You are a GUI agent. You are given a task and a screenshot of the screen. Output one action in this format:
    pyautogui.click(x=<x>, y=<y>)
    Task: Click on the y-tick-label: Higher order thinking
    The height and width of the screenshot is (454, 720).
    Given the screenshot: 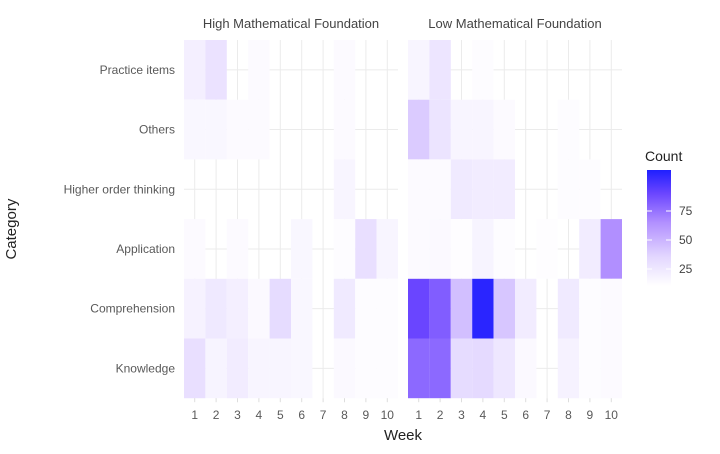 What is the action you would take?
    pyautogui.click(x=119, y=189)
    